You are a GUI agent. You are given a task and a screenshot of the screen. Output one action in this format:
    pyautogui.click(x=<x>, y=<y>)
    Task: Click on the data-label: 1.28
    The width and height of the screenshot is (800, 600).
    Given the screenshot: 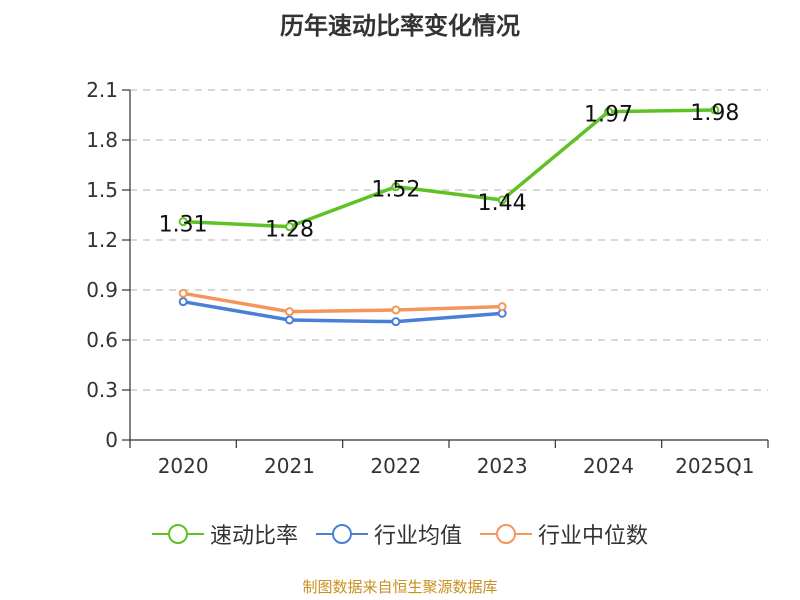 What is the action you would take?
    pyautogui.click(x=289, y=230)
    